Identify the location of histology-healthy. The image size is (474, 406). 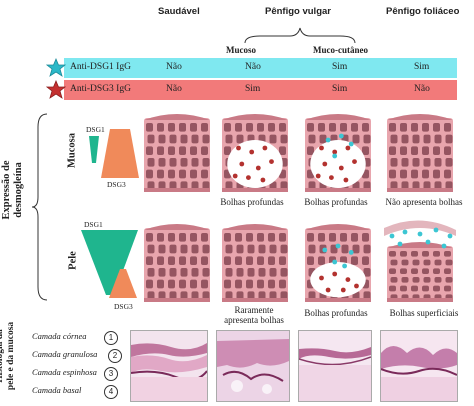
(169, 366).